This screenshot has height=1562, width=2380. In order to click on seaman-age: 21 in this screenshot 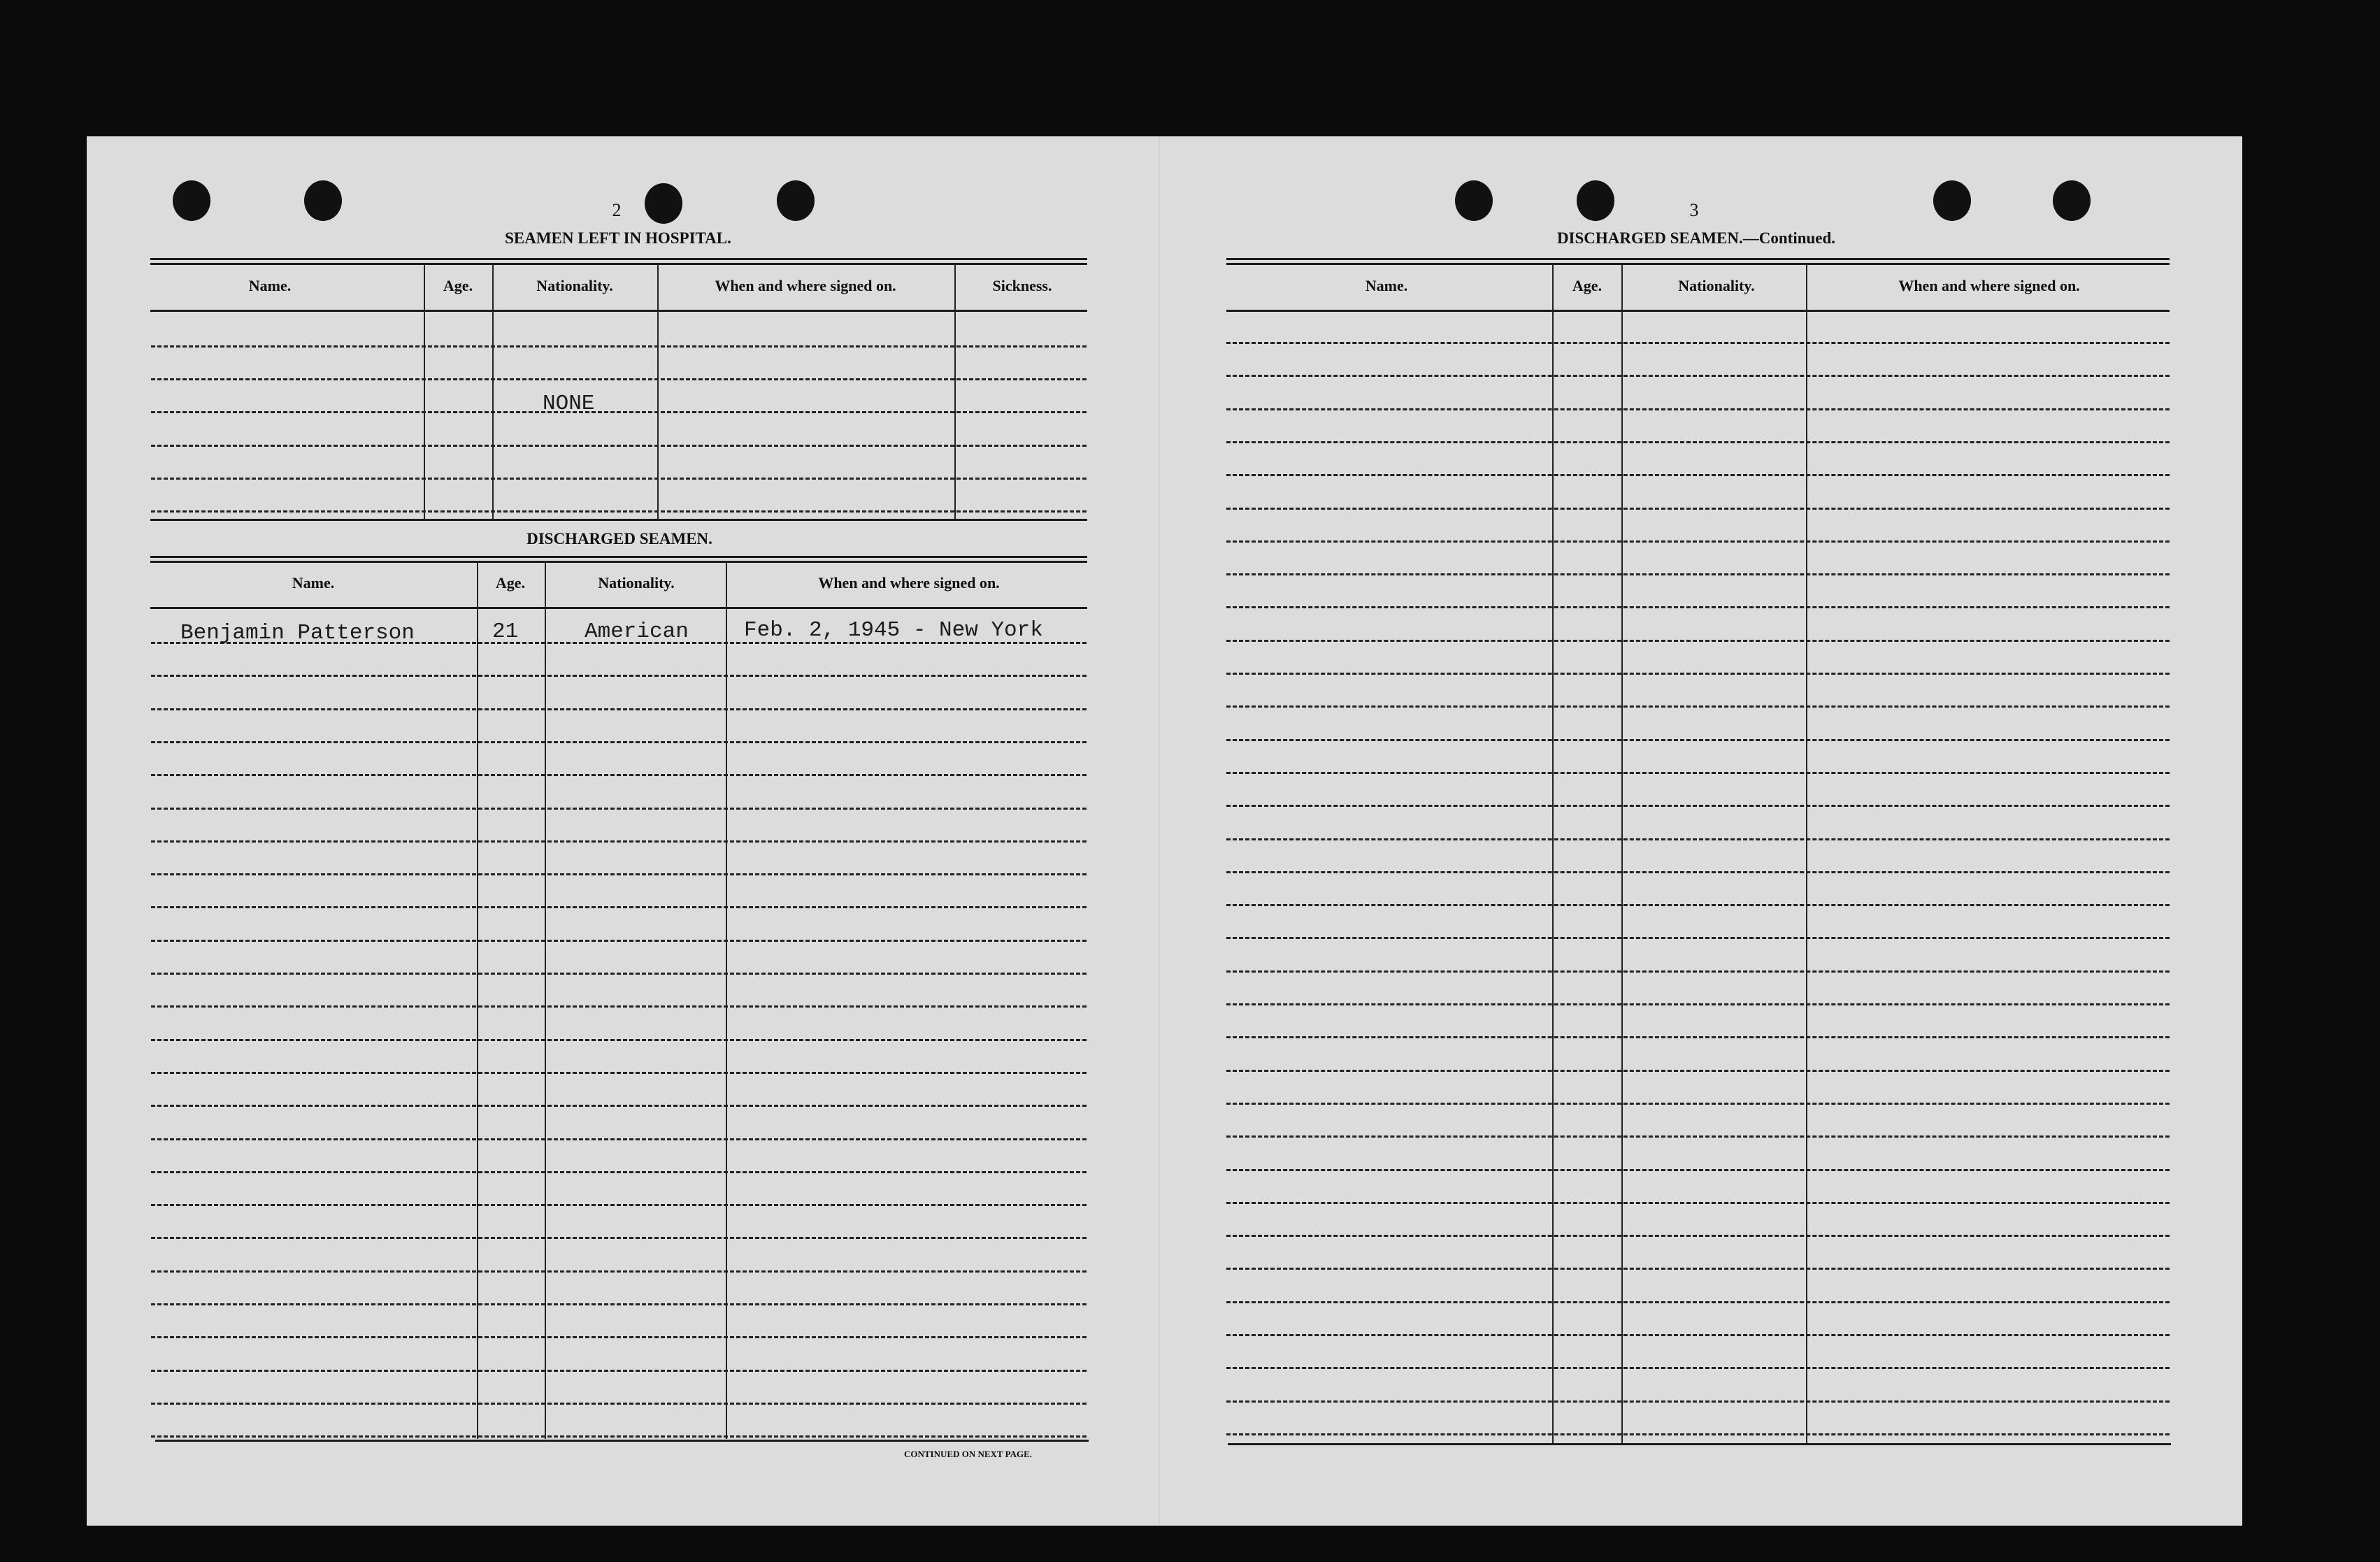, I will do `click(505, 631)`.